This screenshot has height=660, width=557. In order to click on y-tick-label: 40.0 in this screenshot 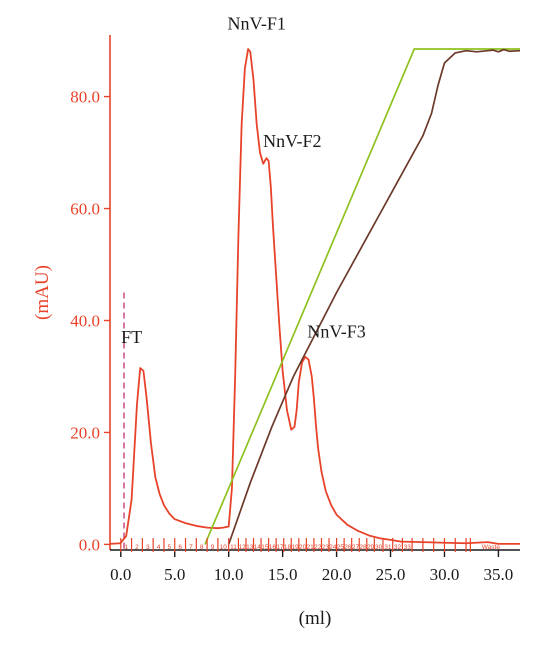, I will do `click(85, 320)`.